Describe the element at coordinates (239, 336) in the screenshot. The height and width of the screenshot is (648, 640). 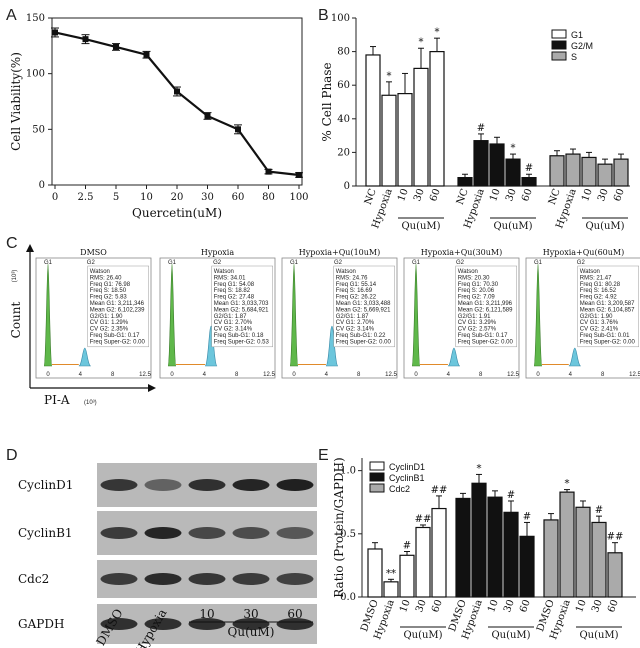
I see `stats-line: Freq Sub-G1: 0.18` at that location.